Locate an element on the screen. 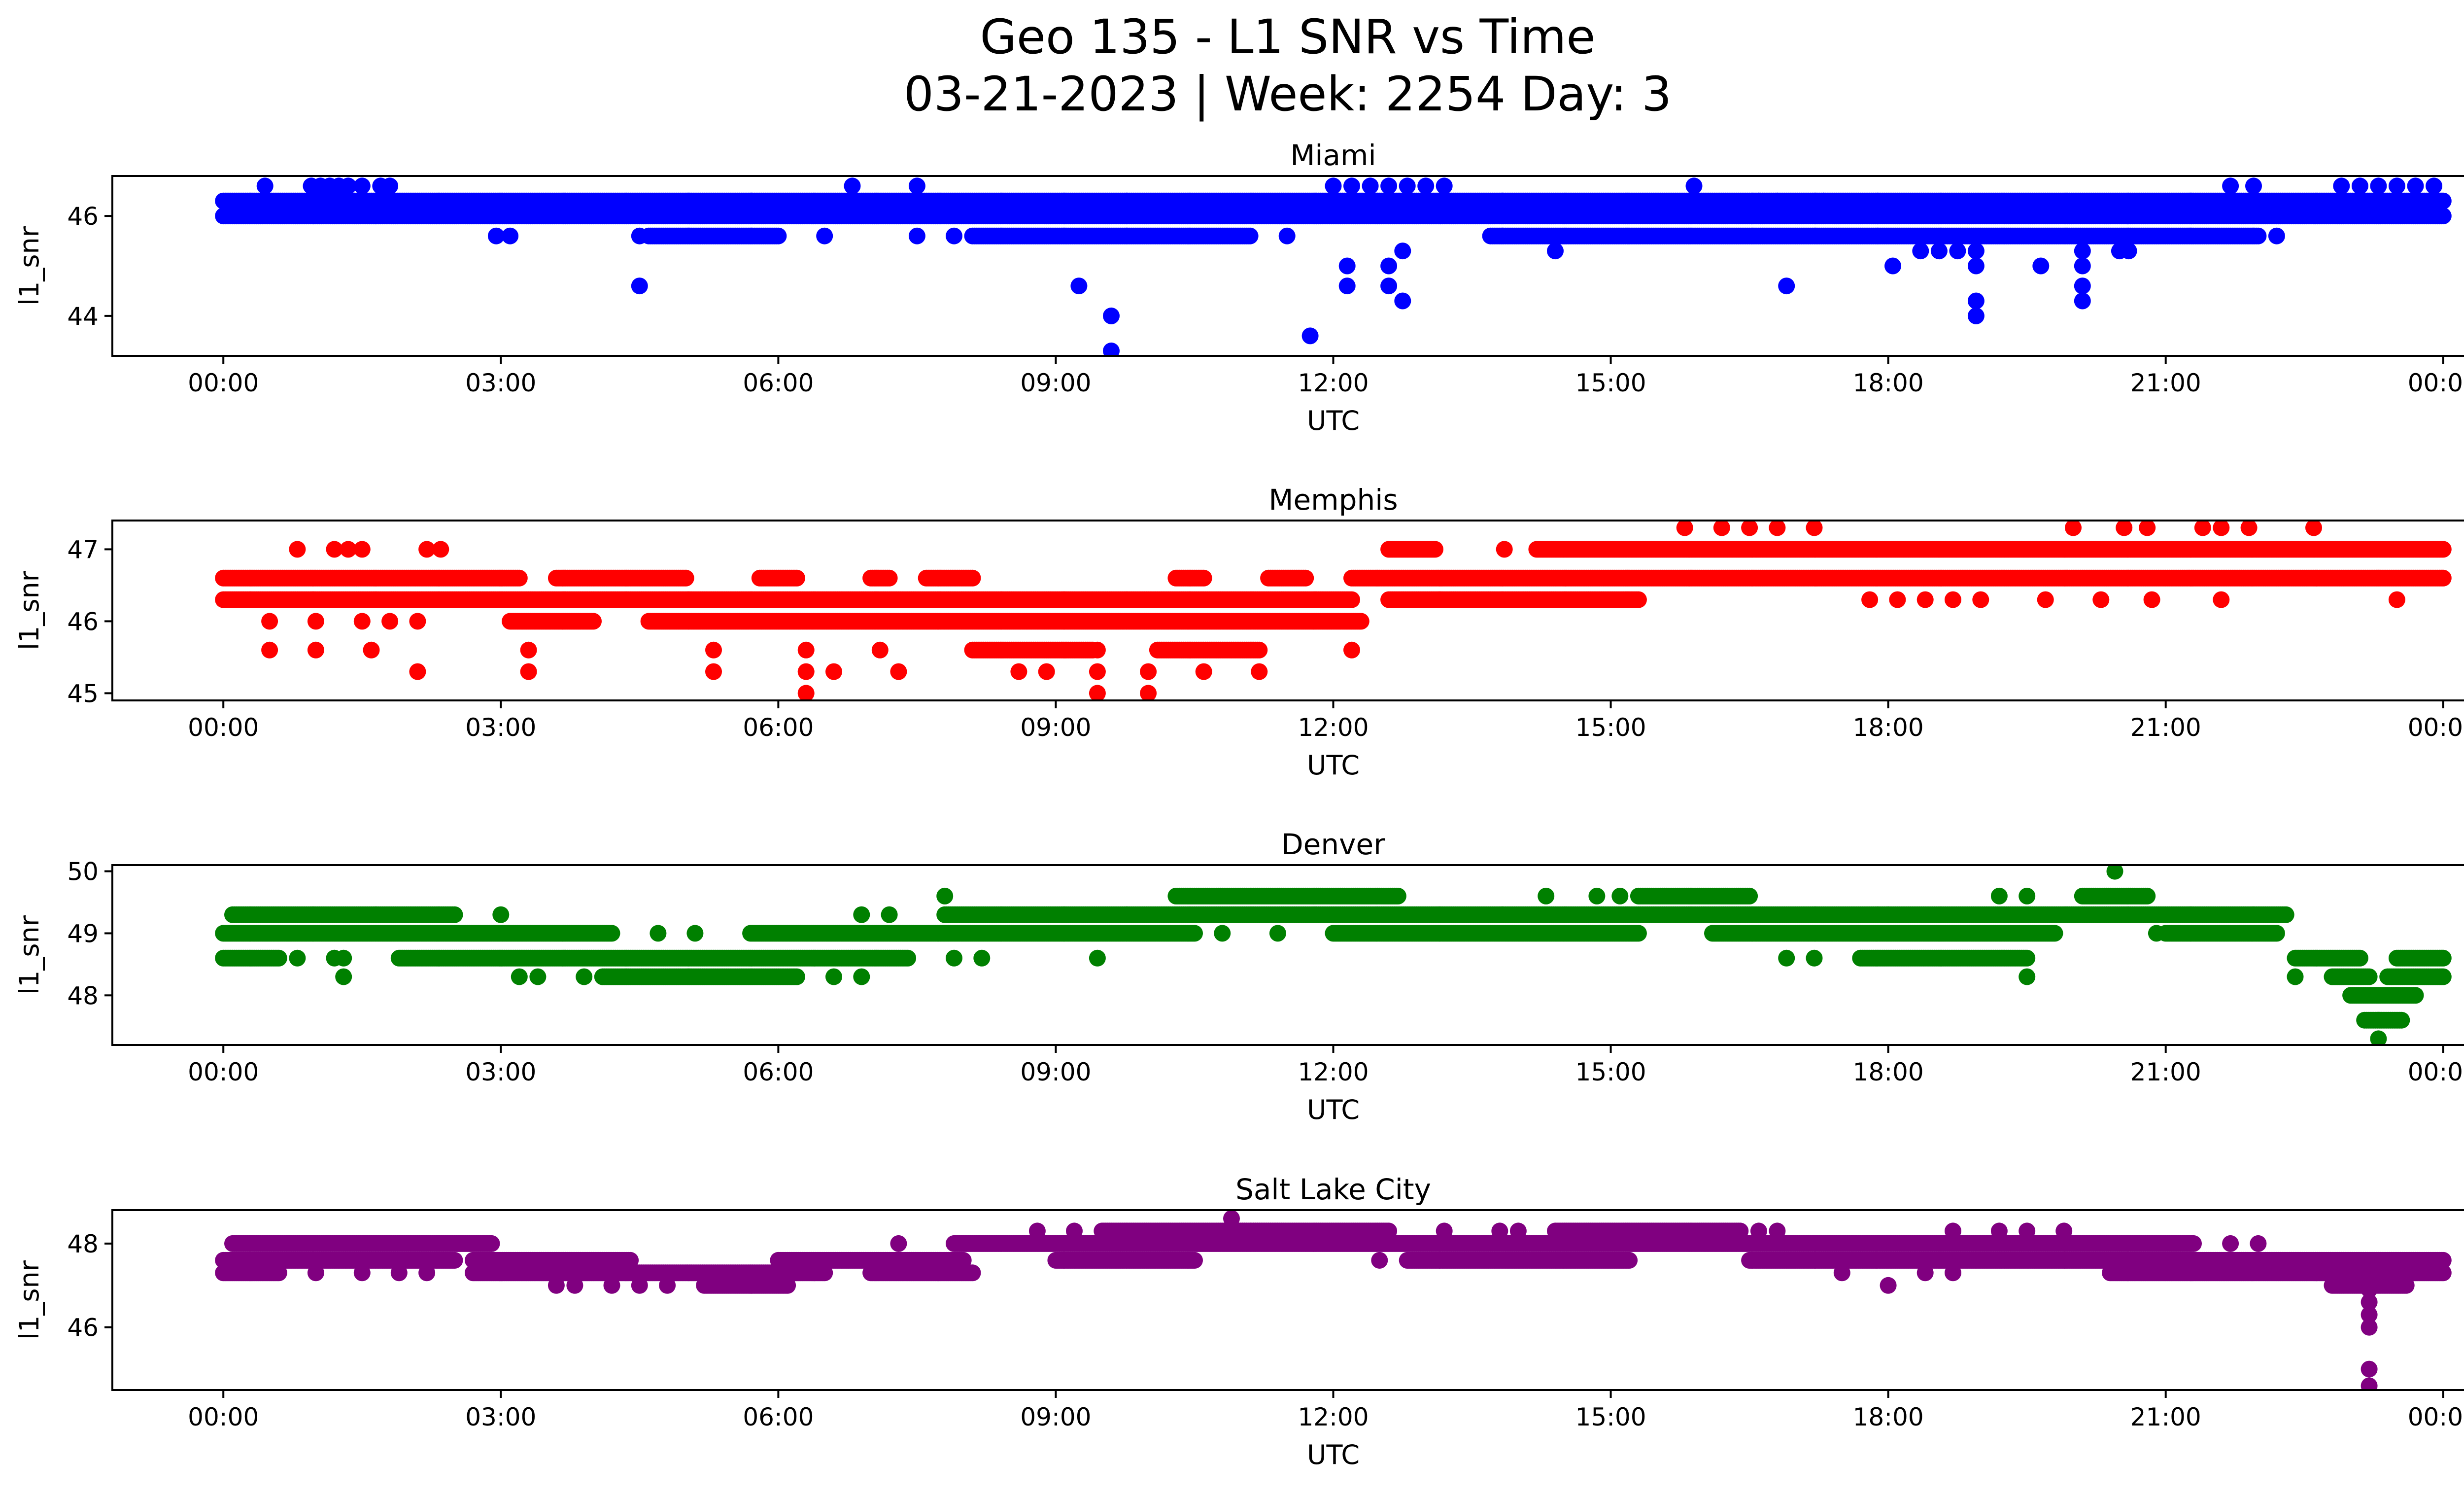 This screenshot has height=1495, width=2464. subplot-title: Miami is located at coordinates (1333, 155).